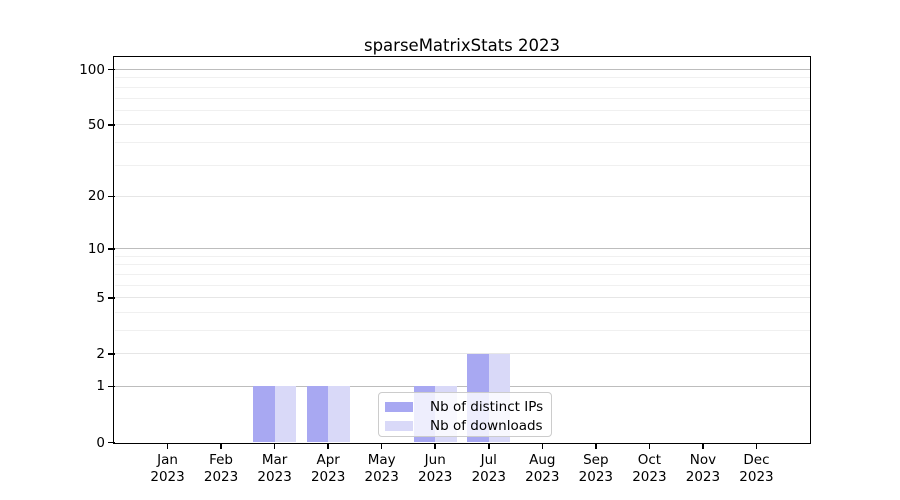  I want to click on x-tick-label: Jun 2023, so click(435, 468).